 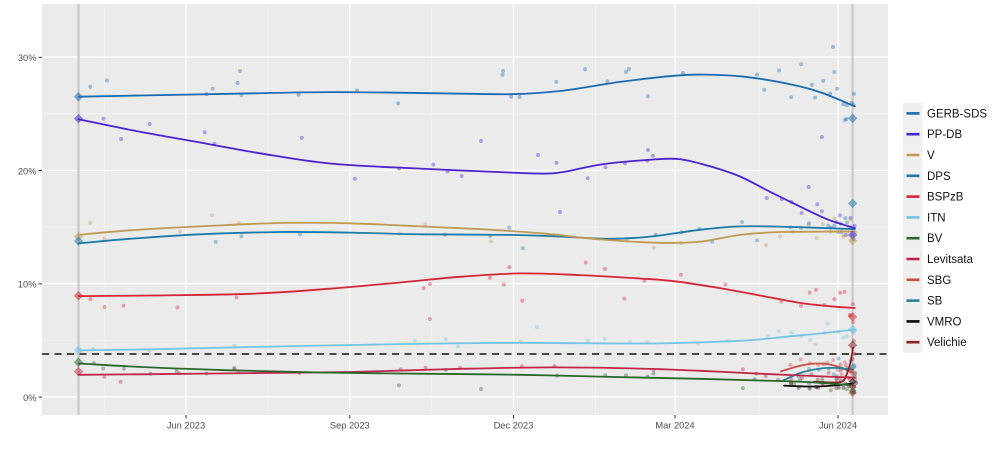 What do you see at coordinates (29, 398) in the screenshot?
I see `svg-text: 0%` at bounding box center [29, 398].